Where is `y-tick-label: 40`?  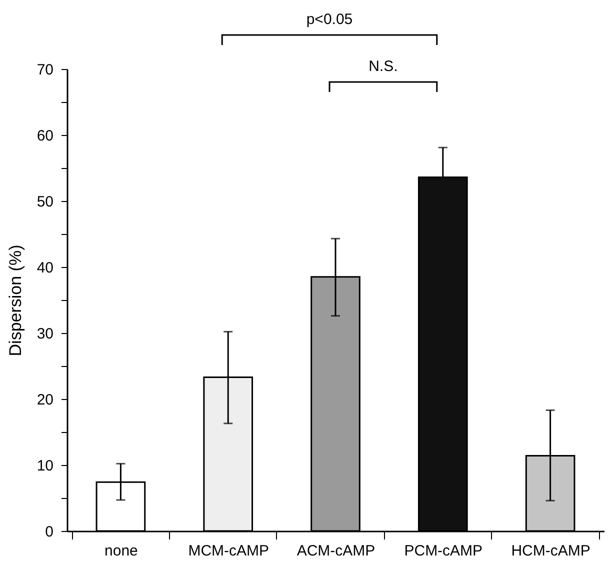
y-tick-label: 40 is located at coordinates (45, 268).